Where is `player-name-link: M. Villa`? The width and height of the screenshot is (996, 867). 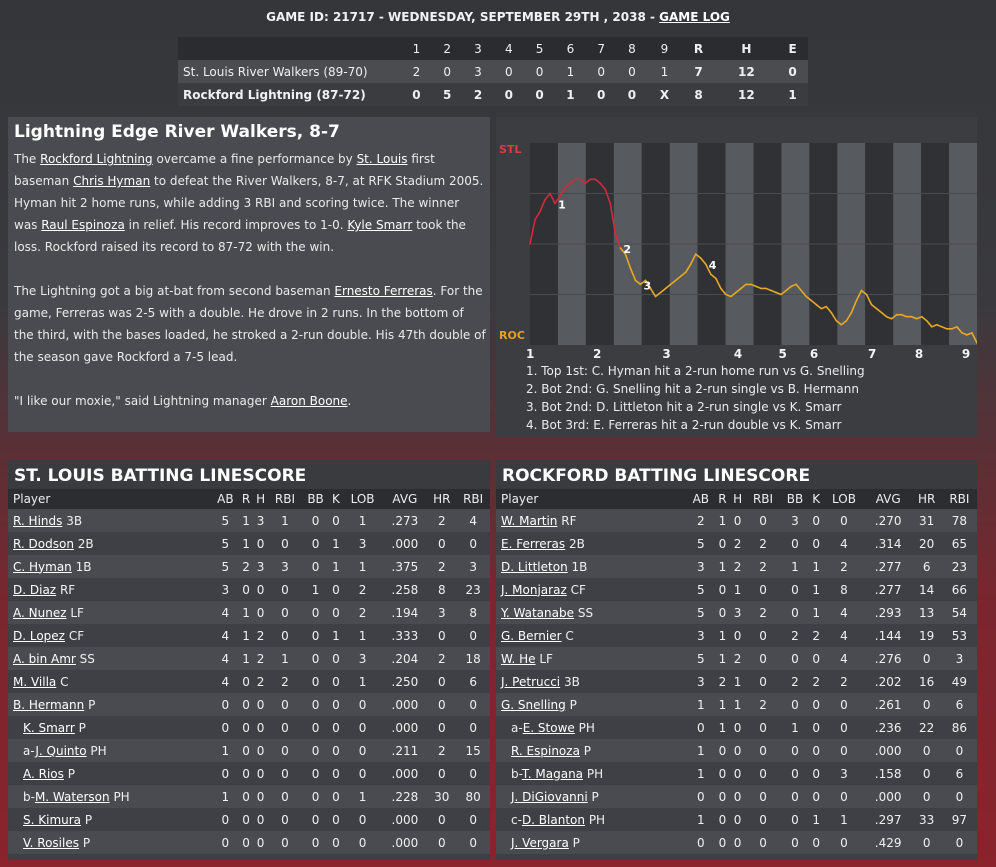 player-name-link: M. Villa is located at coordinates (35, 681).